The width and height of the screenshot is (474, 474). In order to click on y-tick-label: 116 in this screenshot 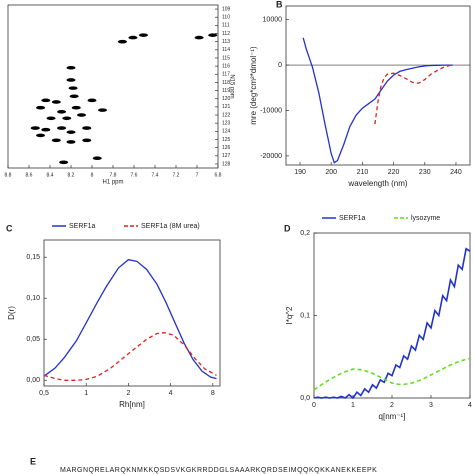, I will do `click(226, 66)`.